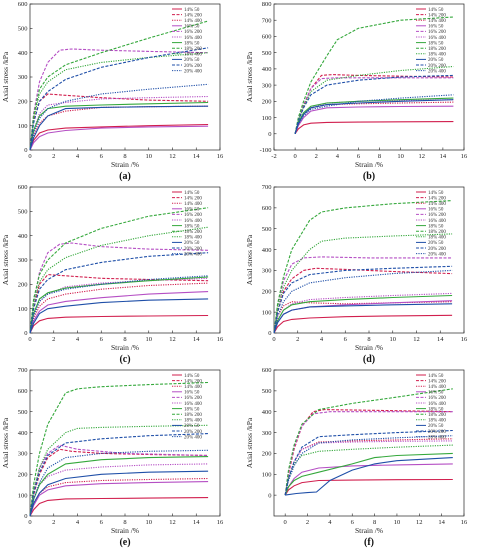  What do you see at coordinates (23, 29) in the screenshot?
I see `y-tick-label: 500` at bounding box center [23, 29].